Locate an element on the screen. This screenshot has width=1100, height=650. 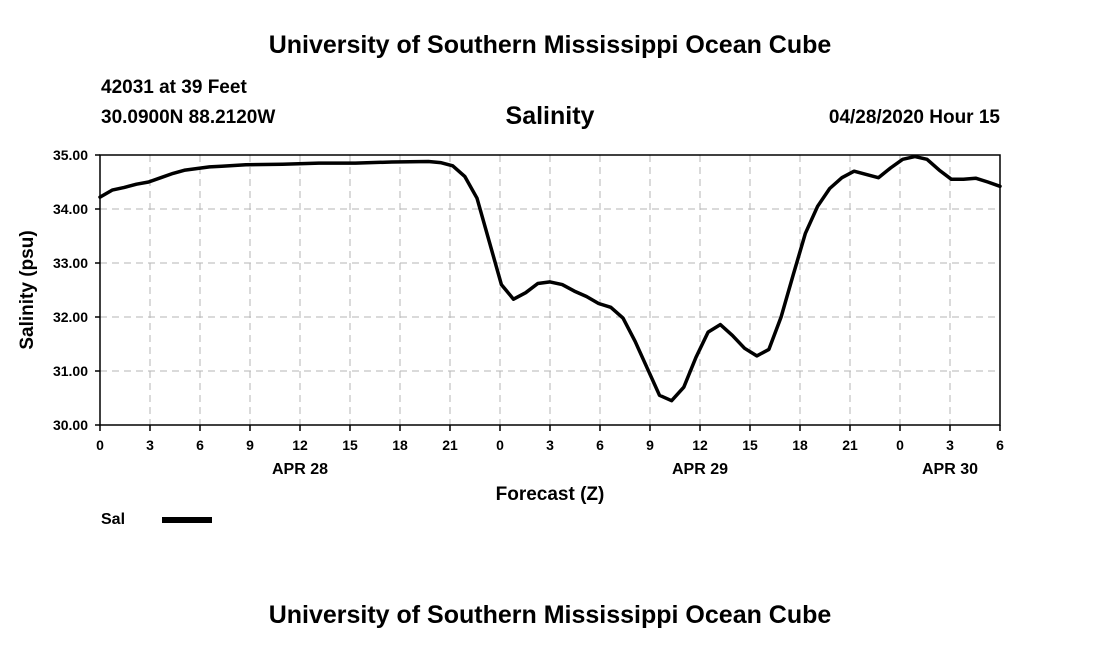
legend-label-sal: Sal is located at coordinates (113, 519).